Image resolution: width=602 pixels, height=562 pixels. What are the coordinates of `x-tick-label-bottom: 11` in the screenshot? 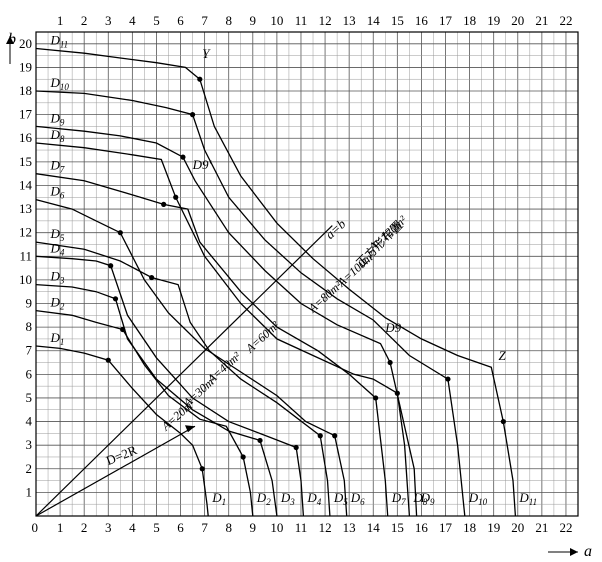 It's located at (301, 527).